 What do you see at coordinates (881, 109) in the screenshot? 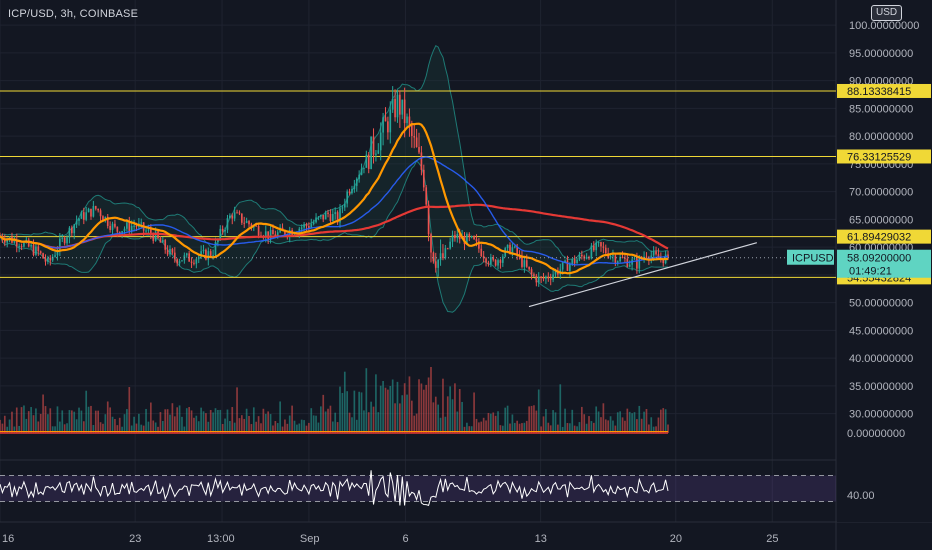
I see `price-tick-label: 85.00000000` at bounding box center [881, 109].